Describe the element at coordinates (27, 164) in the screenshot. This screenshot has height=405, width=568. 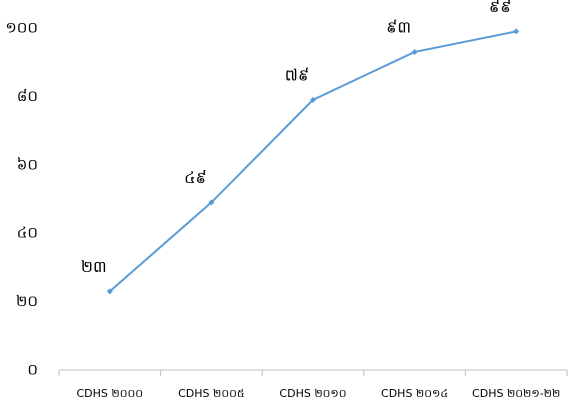
I see `y-tick-label: ៦០` at that location.